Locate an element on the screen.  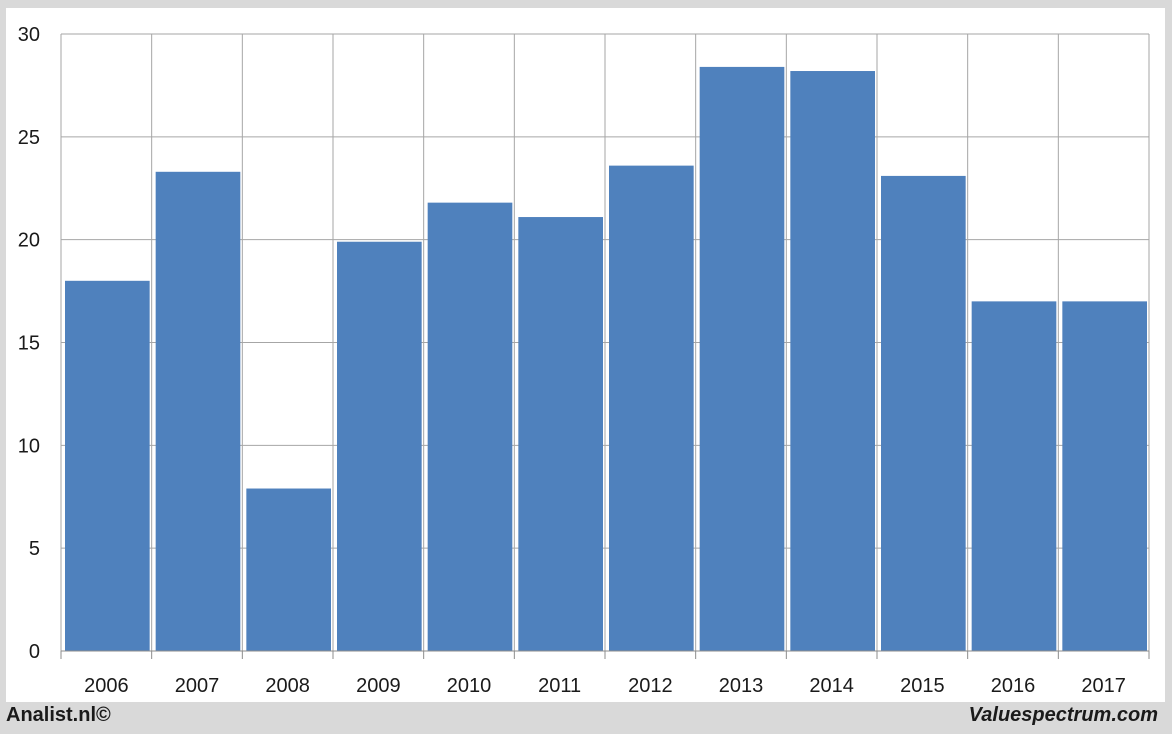
y-tick-label: 0 is located at coordinates (34, 652).